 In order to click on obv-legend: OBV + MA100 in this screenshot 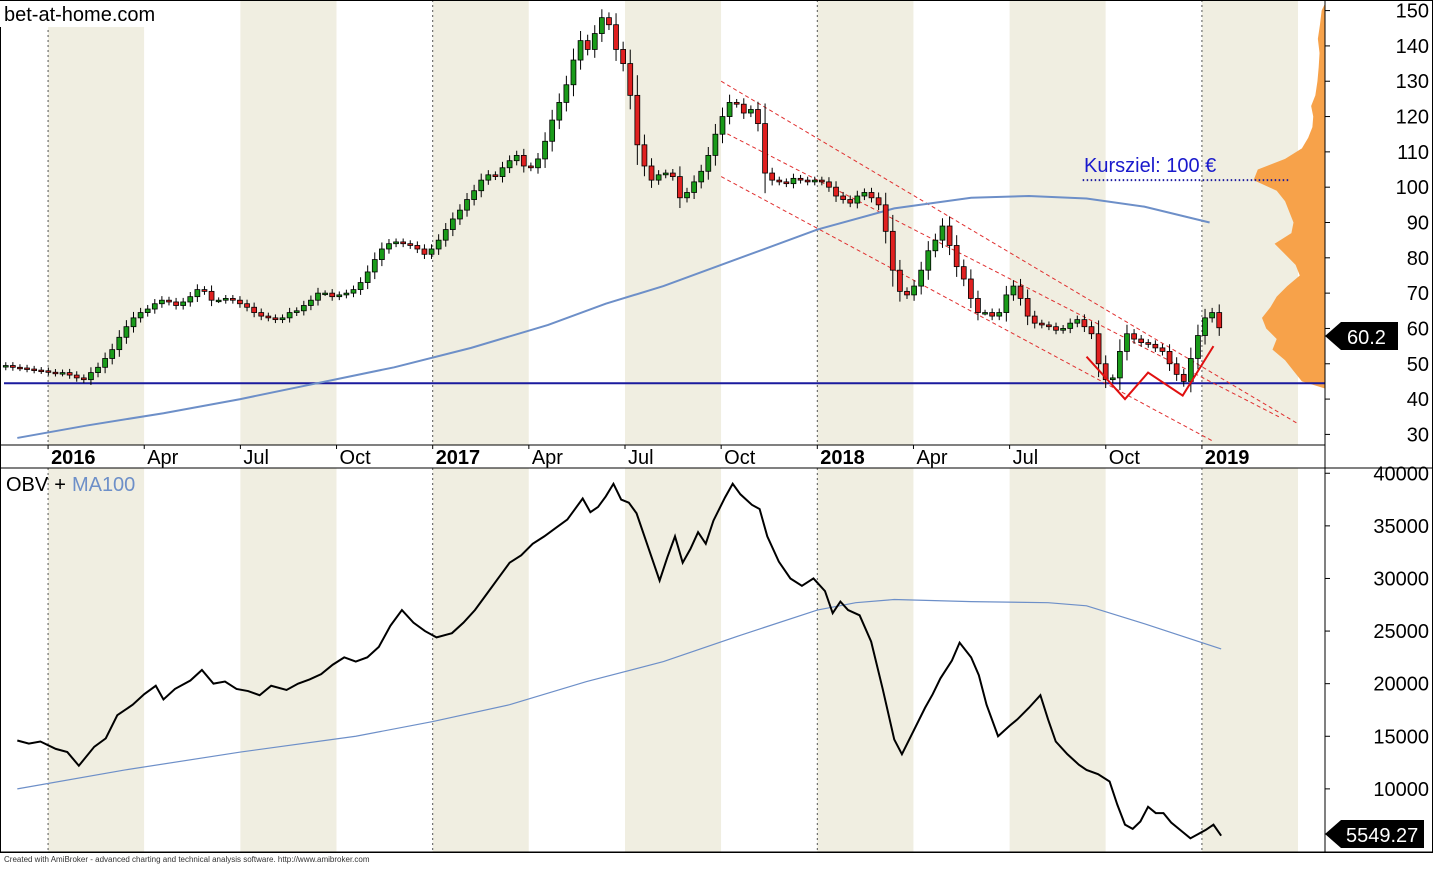, I will do `click(70, 485)`.